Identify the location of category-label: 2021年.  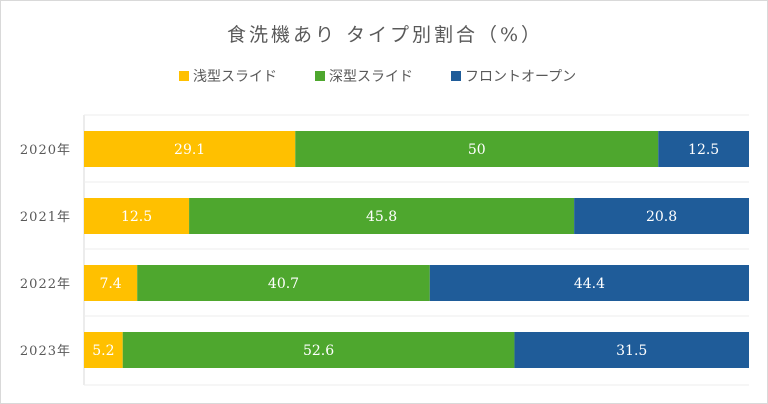
(45, 217).